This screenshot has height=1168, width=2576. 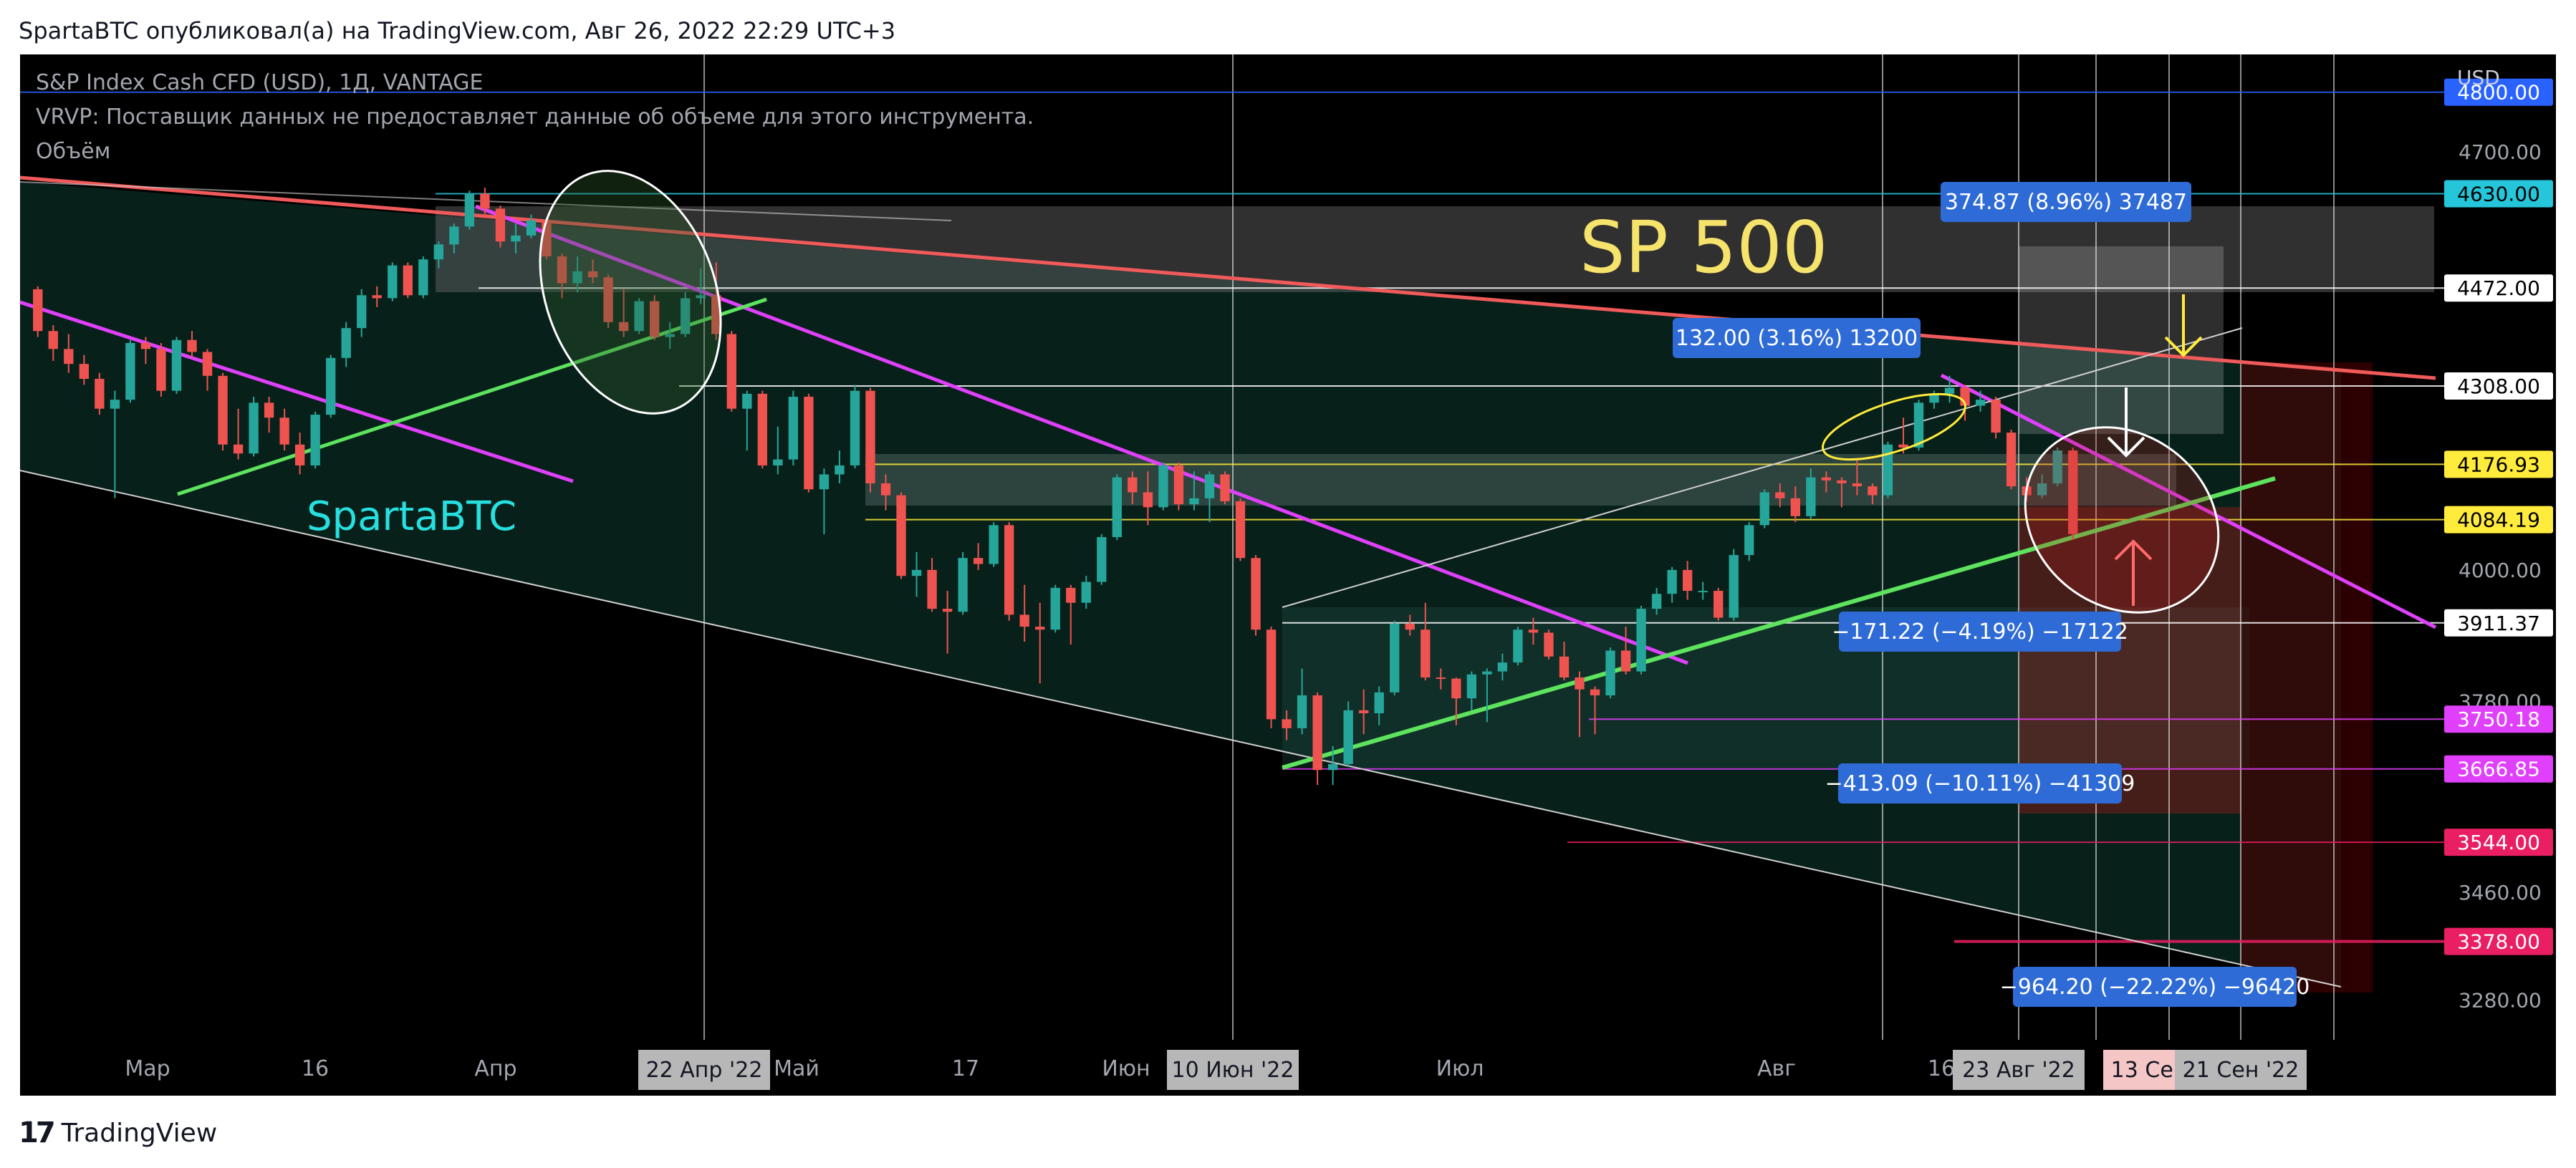 What do you see at coordinates (1460, 1068) in the screenshot?
I see `time-tick-label: Июл` at bounding box center [1460, 1068].